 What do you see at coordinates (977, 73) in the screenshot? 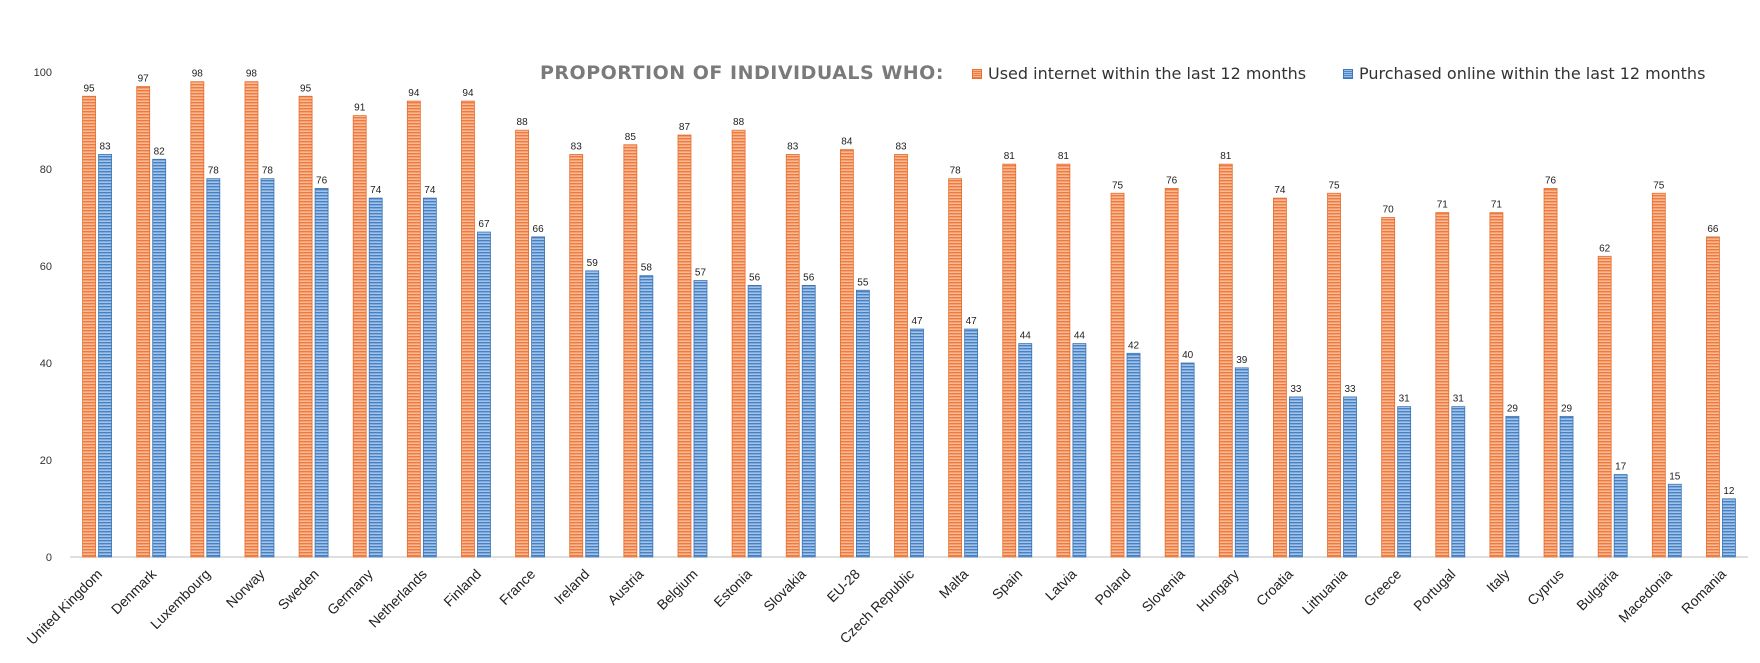
I see `legend-swatch-orange` at bounding box center [977, 73].